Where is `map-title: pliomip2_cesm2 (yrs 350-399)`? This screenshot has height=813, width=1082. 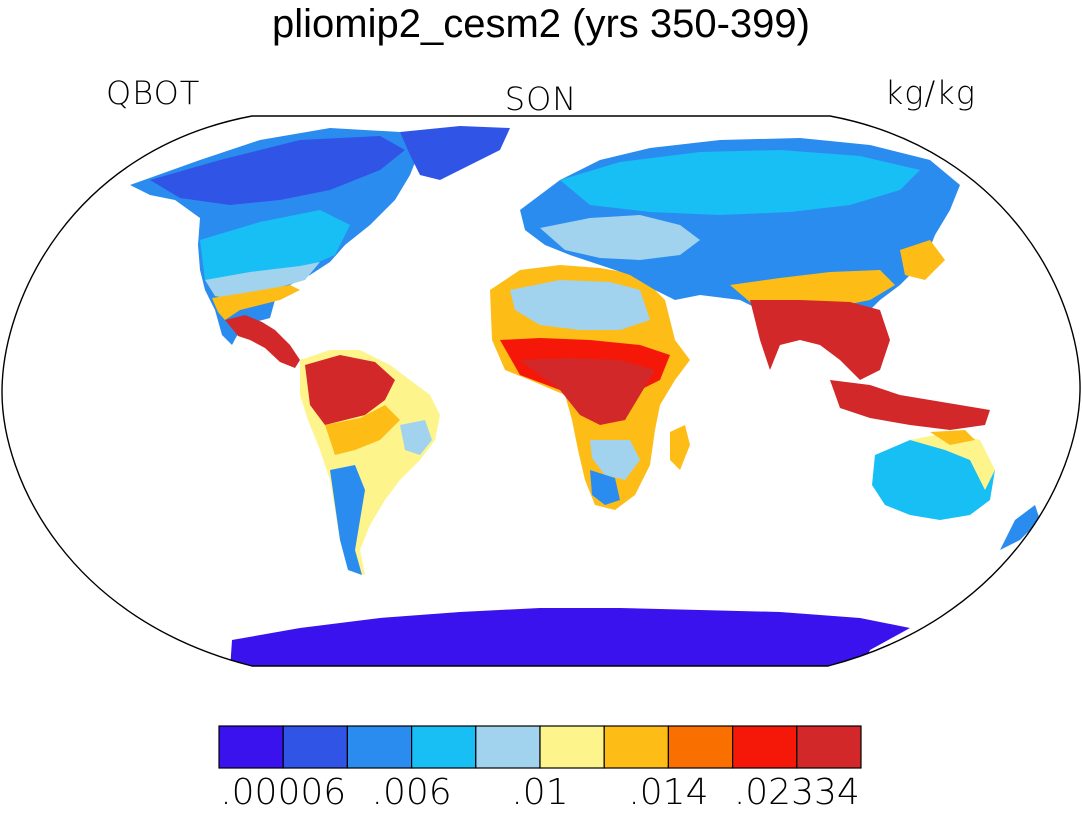 map-title: pliomip2_cesm2 (yrs 350-399) is located at coordinates (540, 24).